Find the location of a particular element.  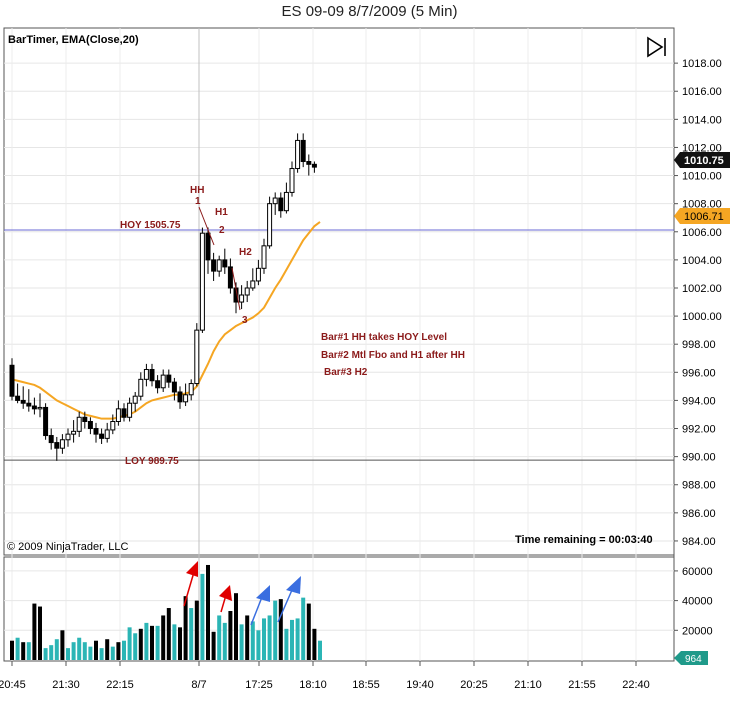

volume-tick-label: 40000 is located at coordinates (697, 602).